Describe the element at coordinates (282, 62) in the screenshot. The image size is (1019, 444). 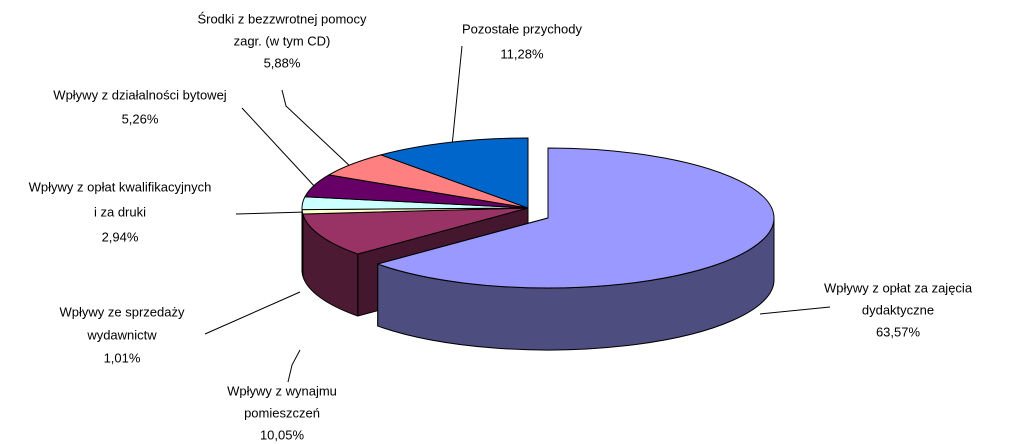
I see `value-label: 5,88%` at that location.